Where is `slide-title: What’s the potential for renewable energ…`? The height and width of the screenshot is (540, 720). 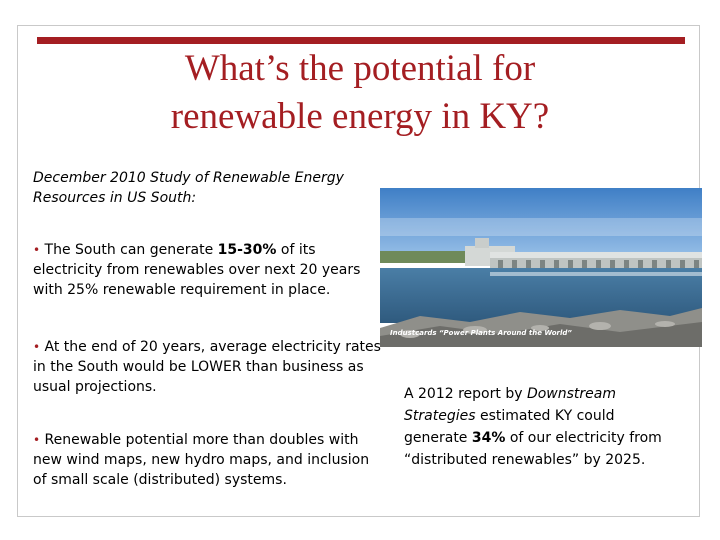
slide-title: What’s the potential for renewable energ… is located at coordinates (360, 93).